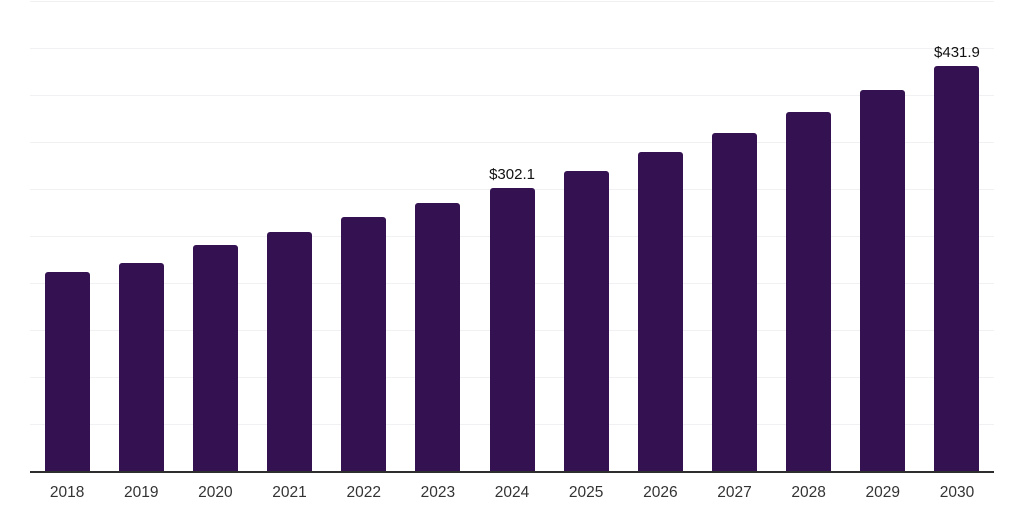 The width and height of the screenshot is (1024, 512). What do you see at coordinates (215, 237) in the screenshot?
I see `bar-slot-2020` at bounding box center [215, 237].